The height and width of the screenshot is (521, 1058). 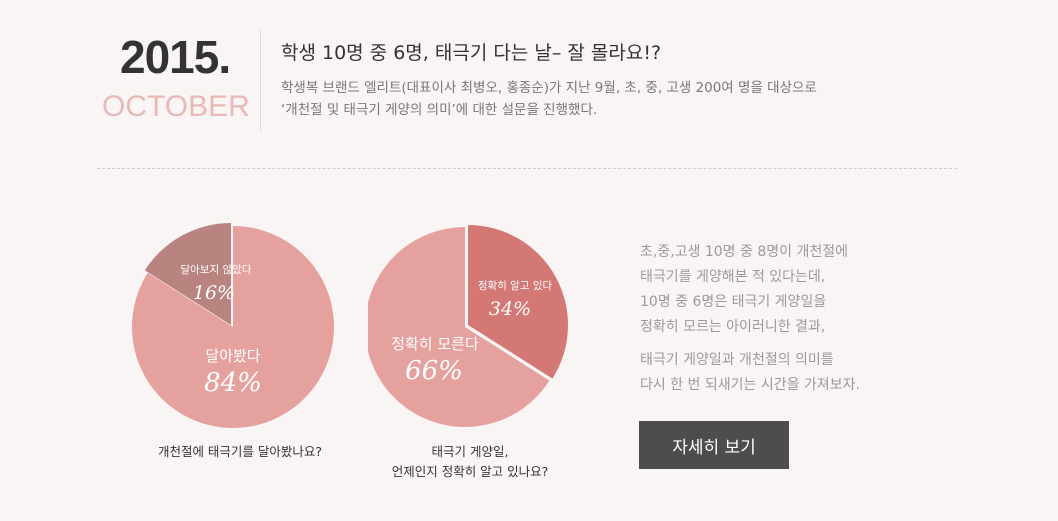 What do you see at coordinates (527, 168) in the screenshot?
I see `dashed-divider` at bounding box center [527, 168].